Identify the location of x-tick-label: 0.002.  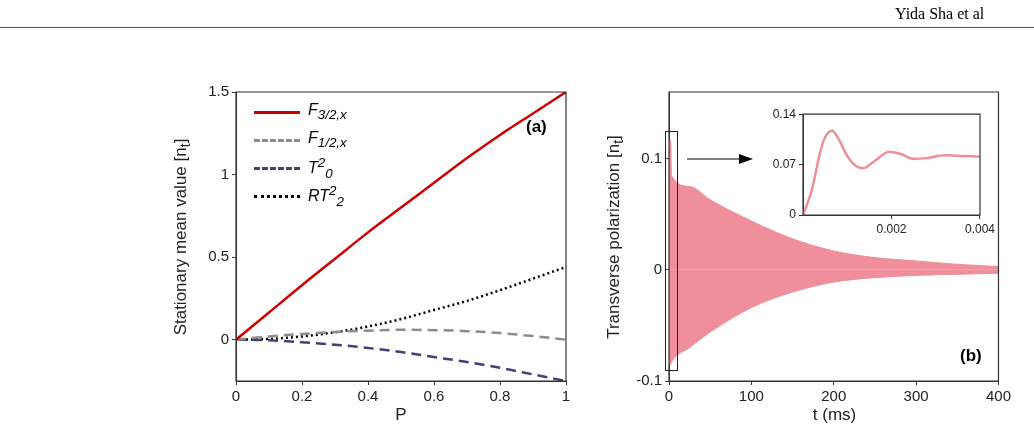
(891, 228).